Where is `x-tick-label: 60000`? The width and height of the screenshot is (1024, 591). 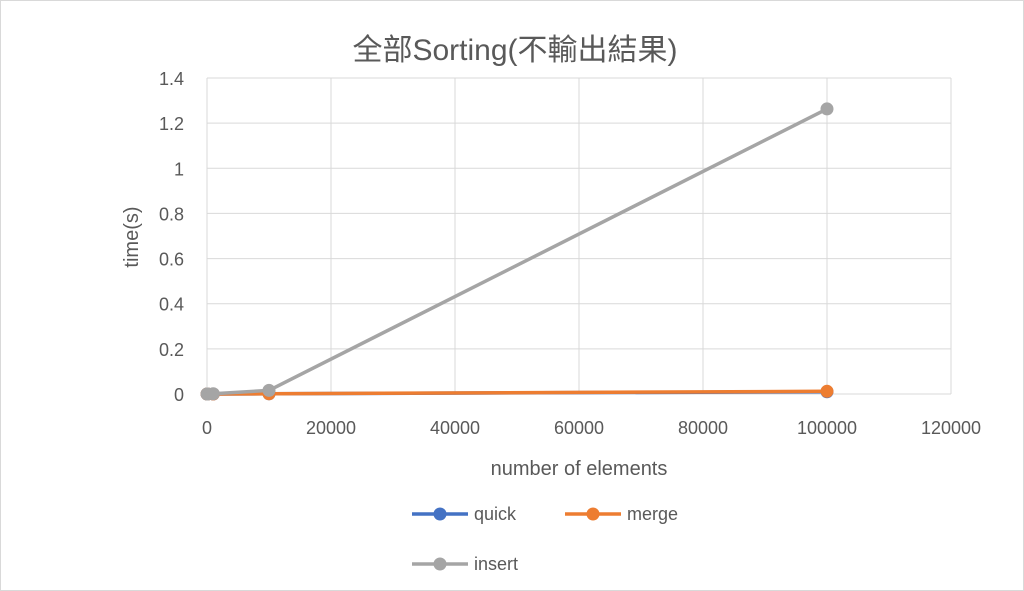 x-tick-label: 60000 is located at coordinates (579, 428).